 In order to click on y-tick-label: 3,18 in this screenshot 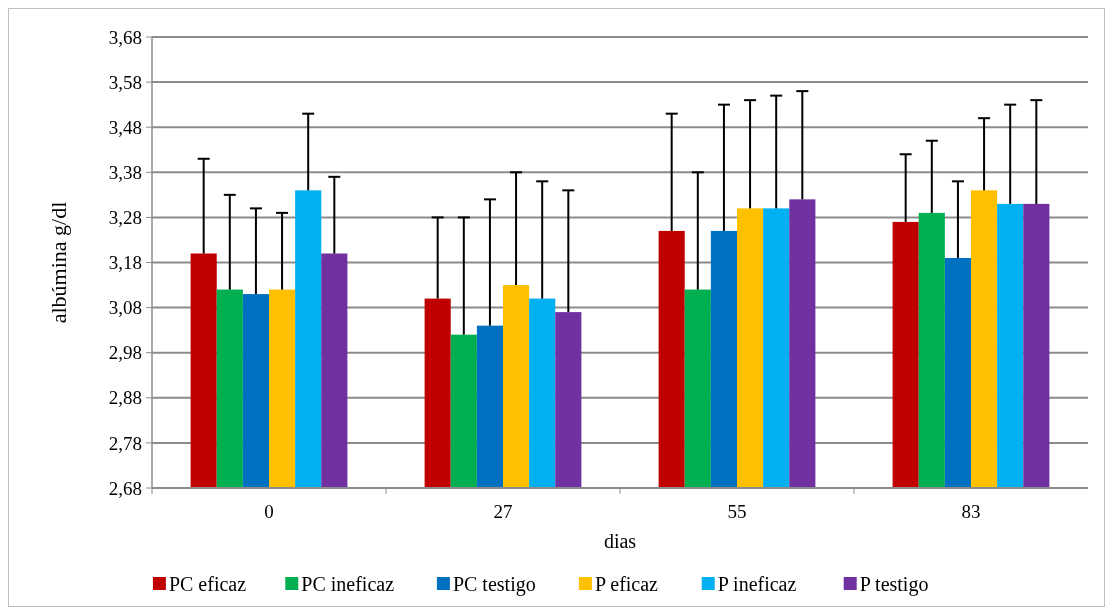, I will do `click(125, 263)`.